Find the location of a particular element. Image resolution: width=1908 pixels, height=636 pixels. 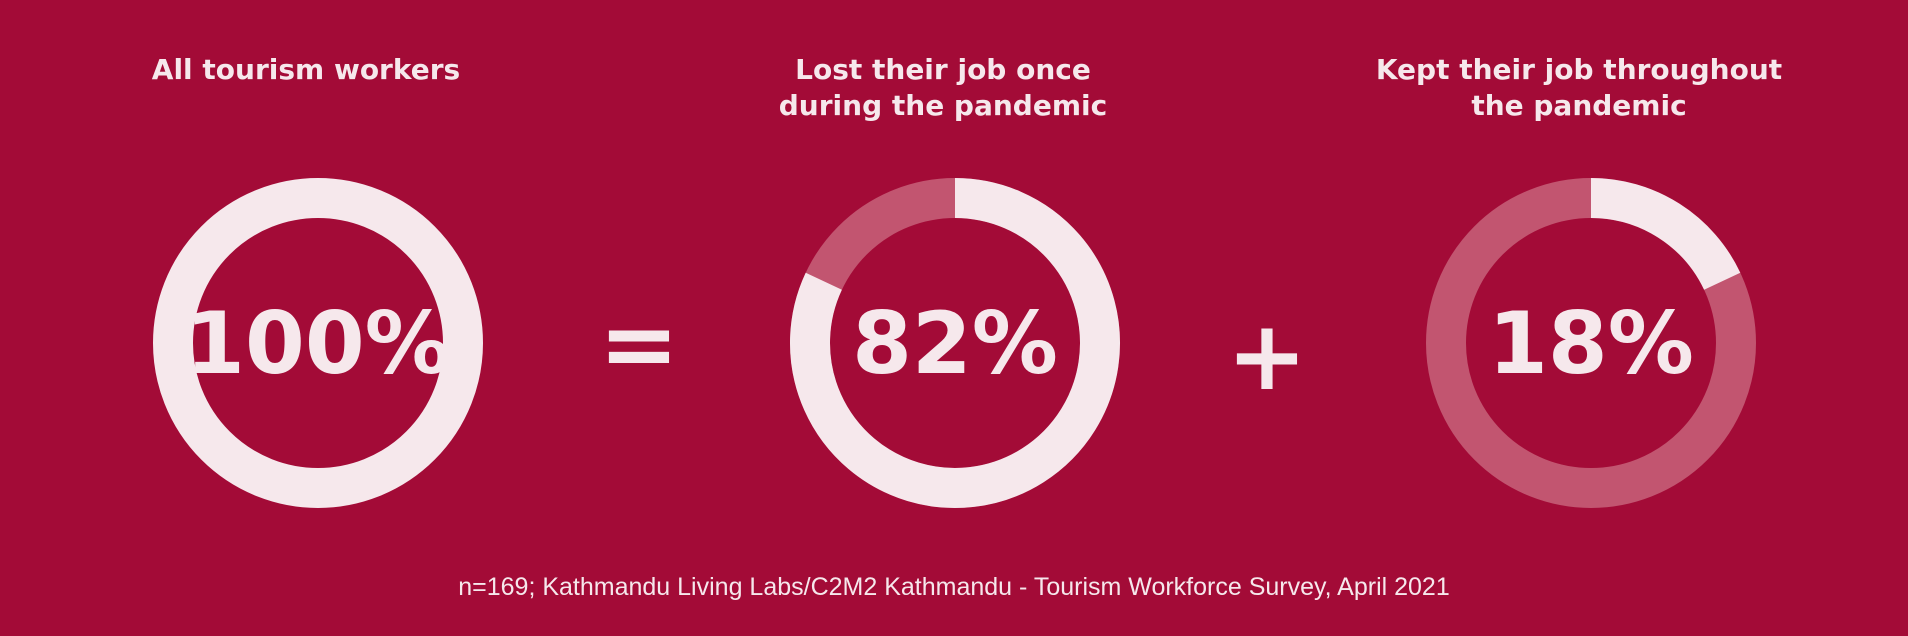

donut-value-label-kept-job: 18% is located at coordinates (1591, 344).